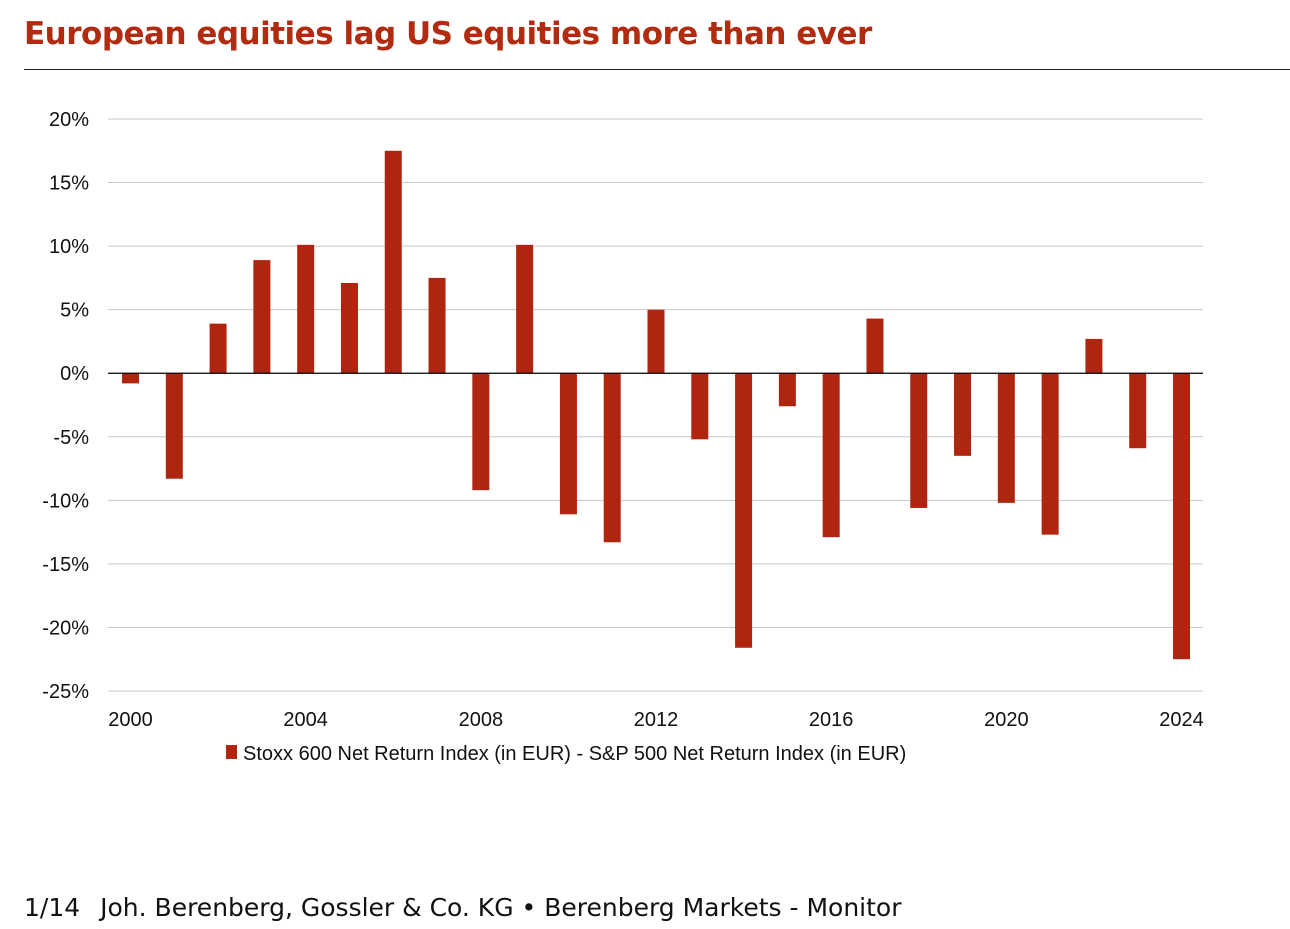 The image size is (1290, 929). Describe the element at coordinates (349, 328) in the screenshot. I see `bar-2005` at that location.